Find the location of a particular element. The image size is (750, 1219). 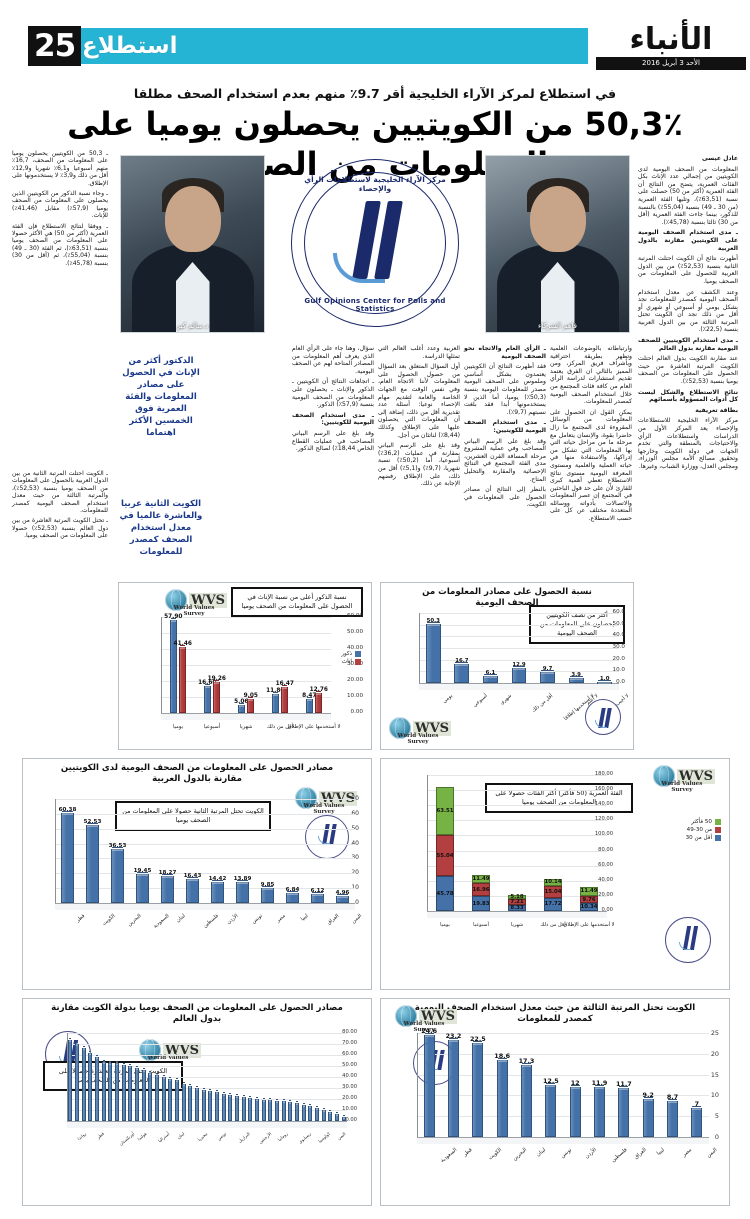

stack-segment: 17.72 is located at coordinates (553, 904).